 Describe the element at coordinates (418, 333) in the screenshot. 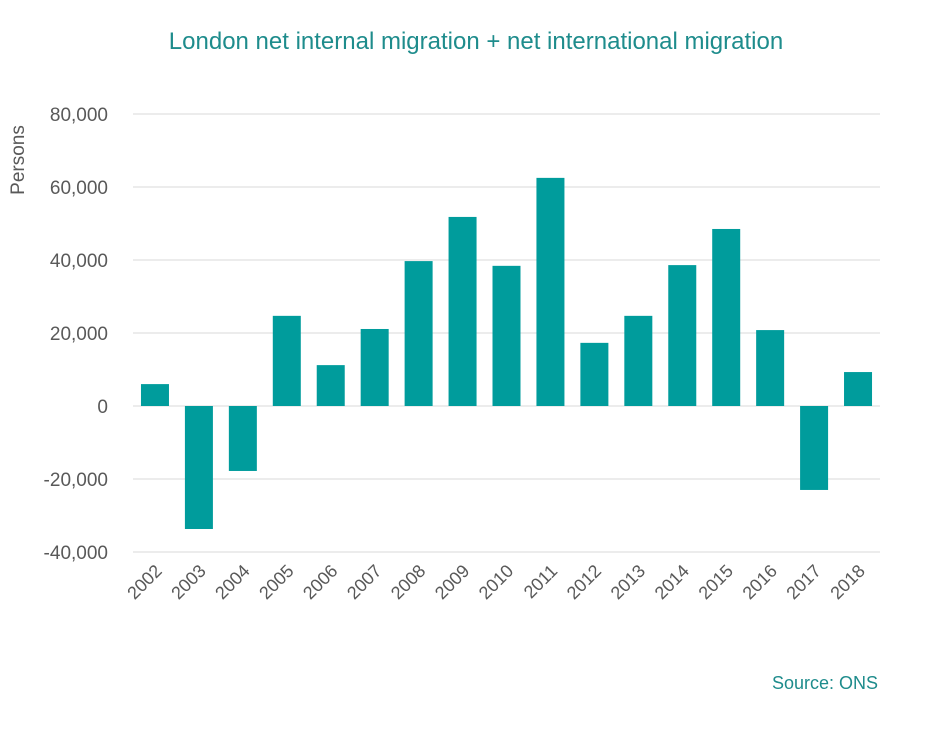

I see `bar-2008` at that location.